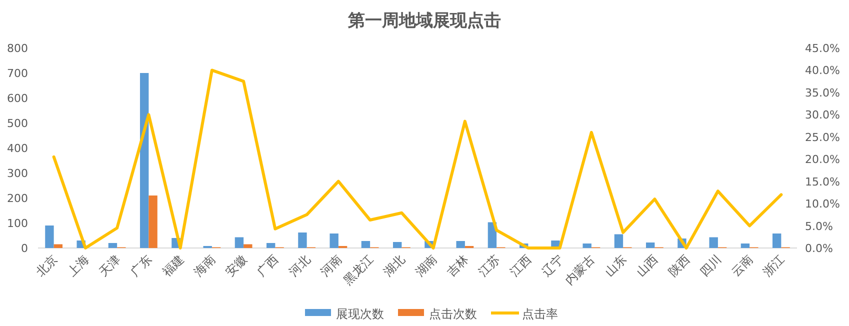 The height and width of the screenshot is (326, 849). What do you see at coordinates (822, 159) in the screenshot?
I see `y2-tick-label: 20.0%` at bounding box center [822, 159].